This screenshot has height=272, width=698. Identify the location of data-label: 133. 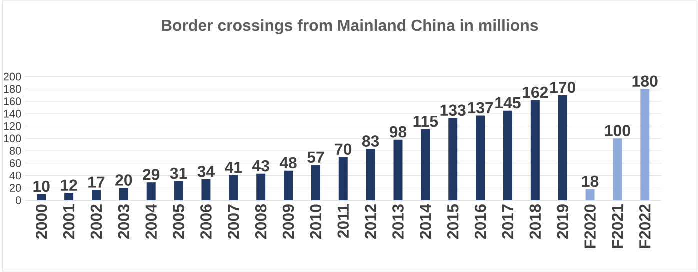
(453, 110).